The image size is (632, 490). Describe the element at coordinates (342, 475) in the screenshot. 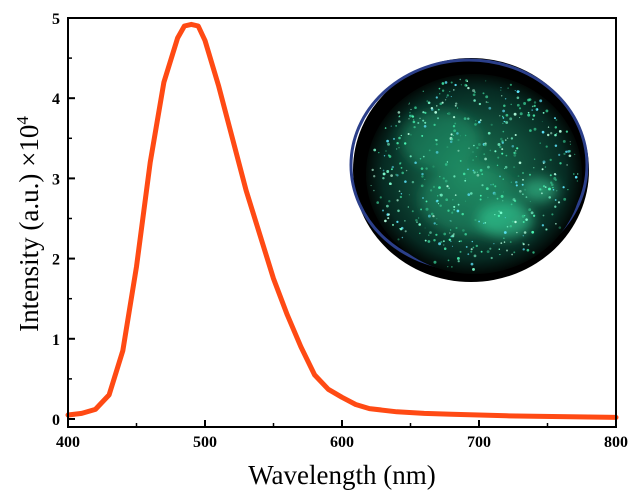

I see `x-axis-title: Wavelength (nm)` at that location.